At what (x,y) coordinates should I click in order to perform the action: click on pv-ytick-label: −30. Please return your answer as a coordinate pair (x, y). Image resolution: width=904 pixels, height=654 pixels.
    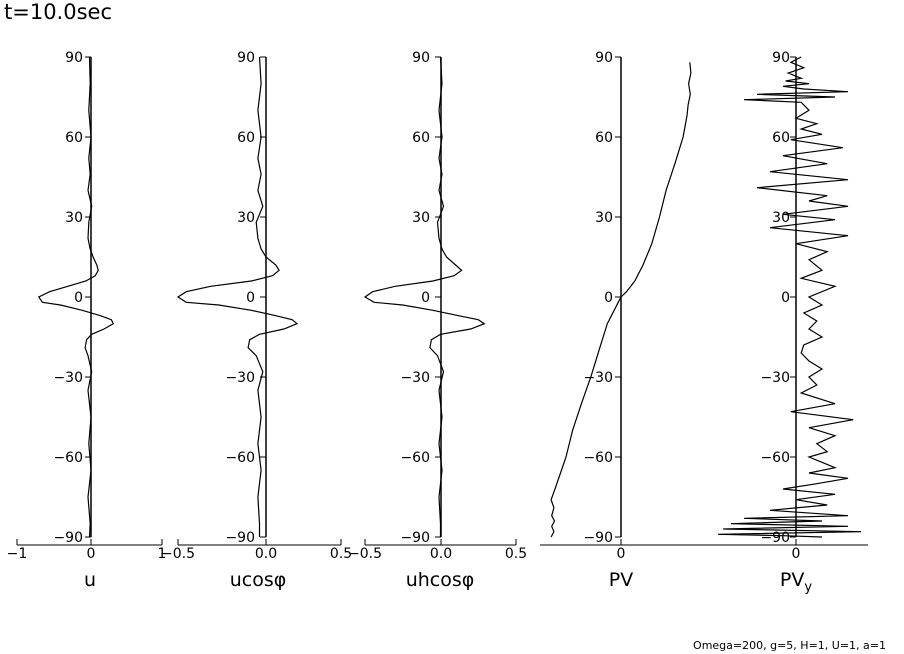
    Looking at the image, I should click on (598, 378).